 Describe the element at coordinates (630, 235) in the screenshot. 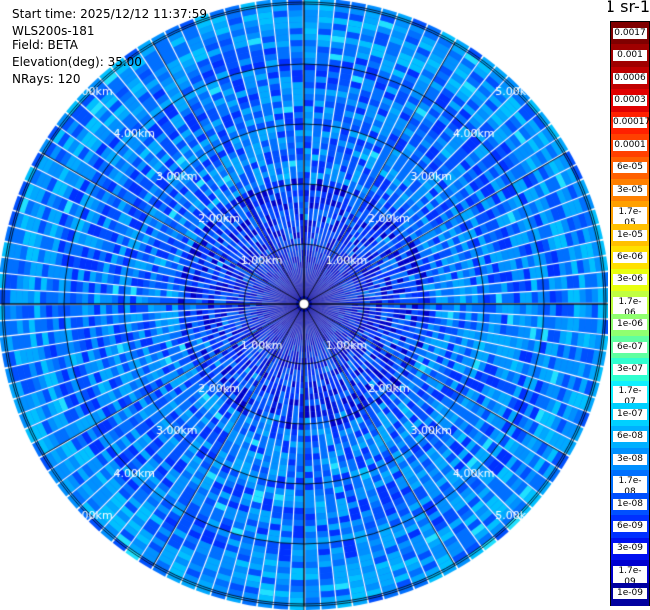

I see `colorbar-tick-label: 1e-05` at that location.